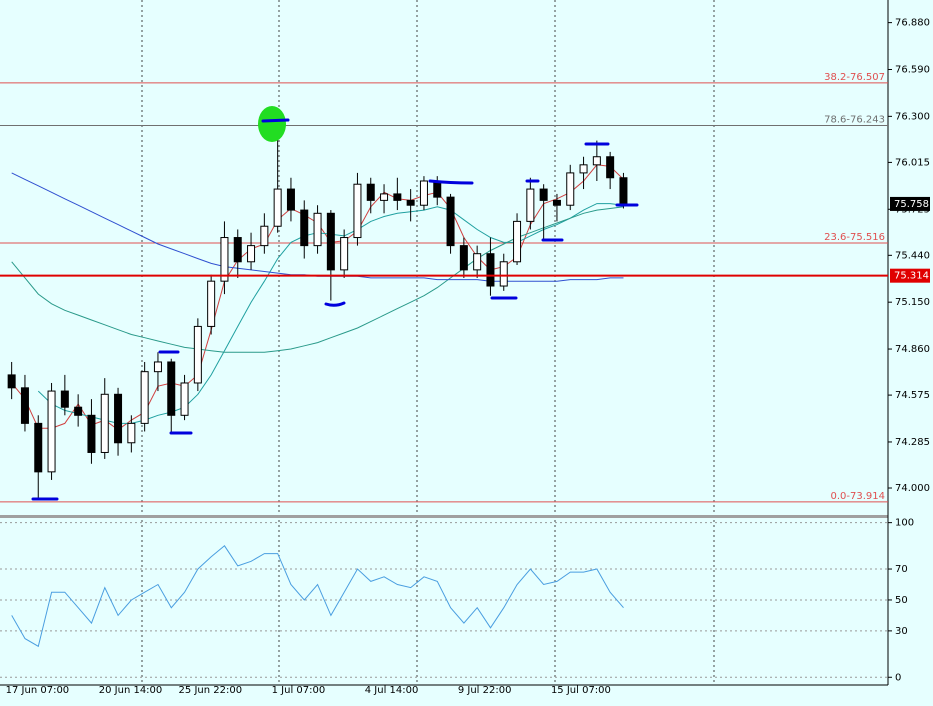  Describe the element at coordinates (912, 69) in the screenshot. I see `y-tick-label: 76.590` at that location.